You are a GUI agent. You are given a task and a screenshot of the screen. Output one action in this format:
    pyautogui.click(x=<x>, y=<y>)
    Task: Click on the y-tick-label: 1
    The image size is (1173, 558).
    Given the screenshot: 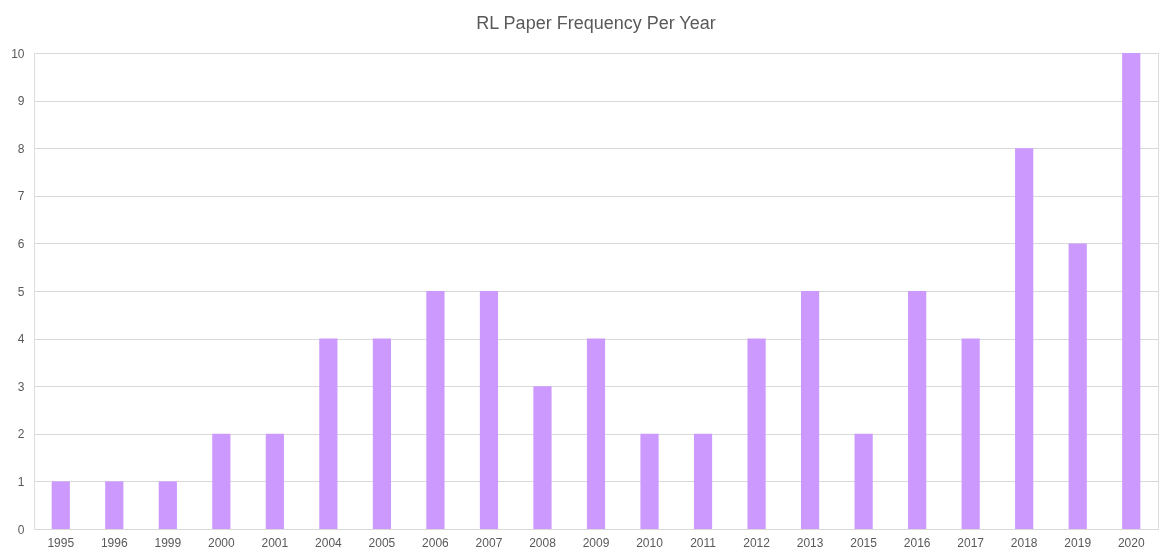 What is the action you would take?
    pyautogui.click(x=21, y=481)
    